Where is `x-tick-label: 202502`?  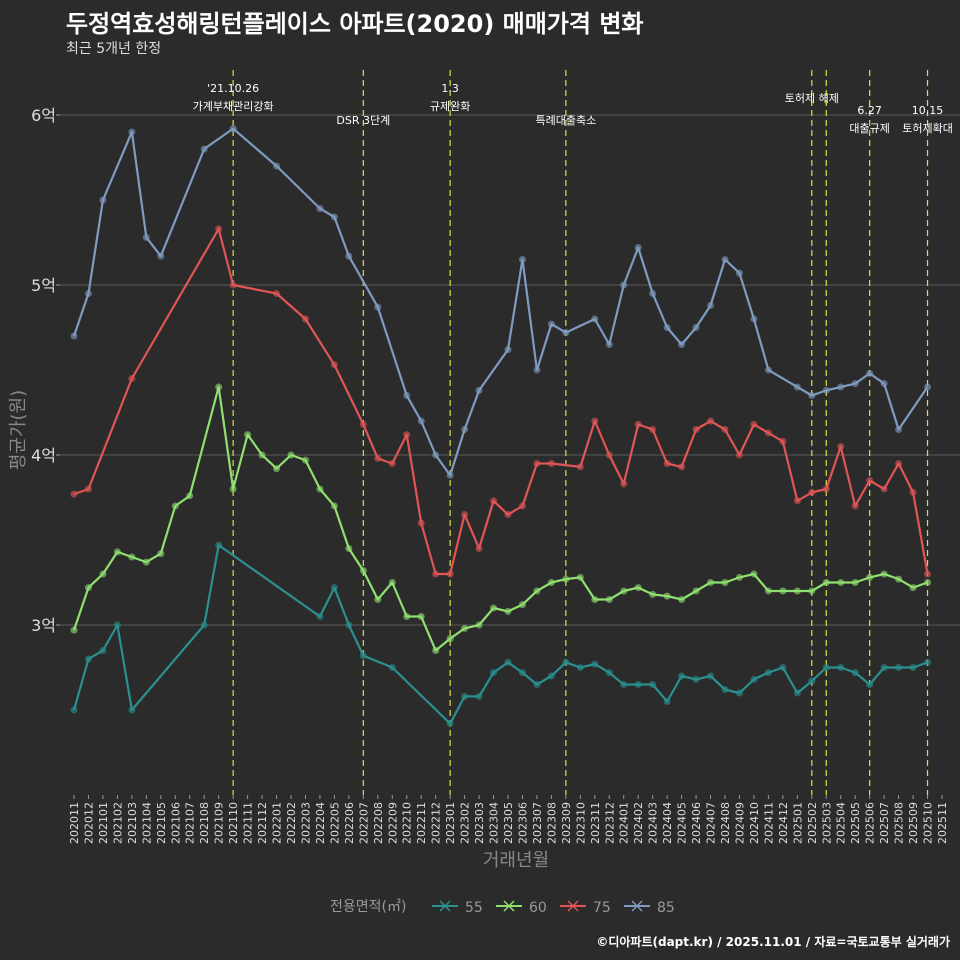 x-tick-label: 202502 is located at coordinates (812, 823).